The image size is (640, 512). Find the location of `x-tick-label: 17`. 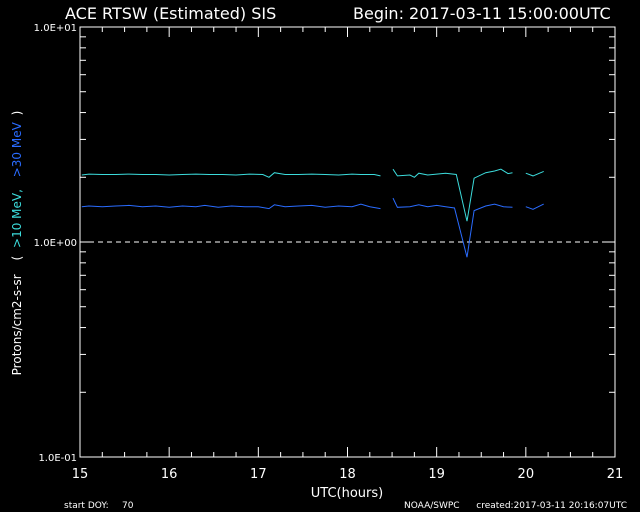

x-tick-label: 17 is located at coordinates (258, 474).